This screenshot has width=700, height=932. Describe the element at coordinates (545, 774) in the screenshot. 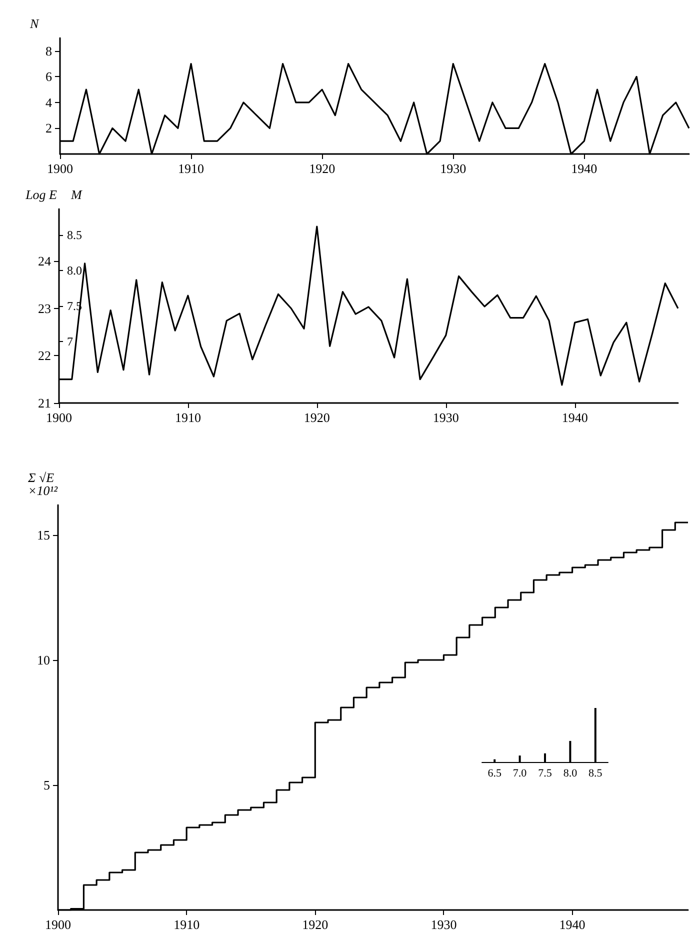

I see `x-tick-label: 7.5` at that location.